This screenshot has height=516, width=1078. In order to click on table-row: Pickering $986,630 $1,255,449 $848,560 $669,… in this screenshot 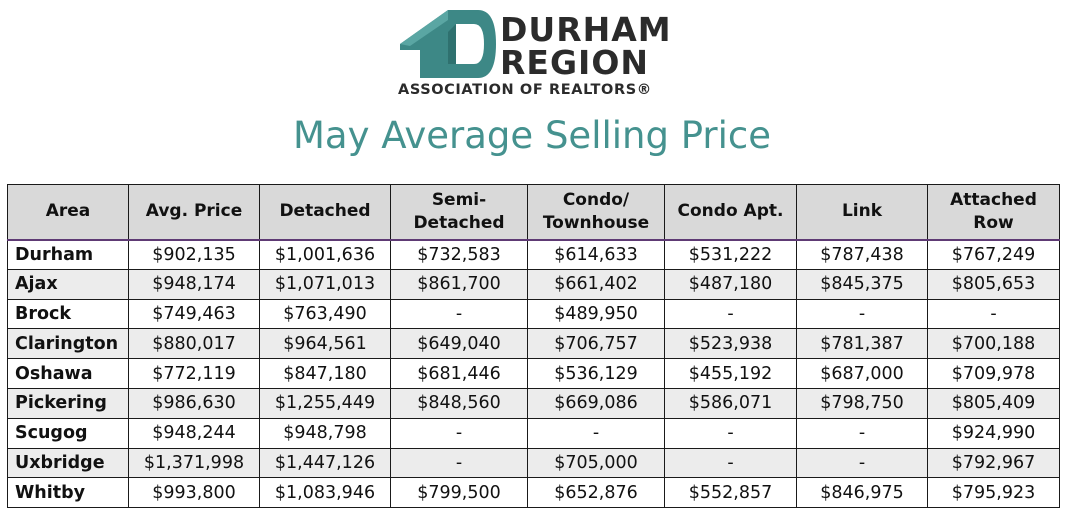, I will do `click(533, 403)`.